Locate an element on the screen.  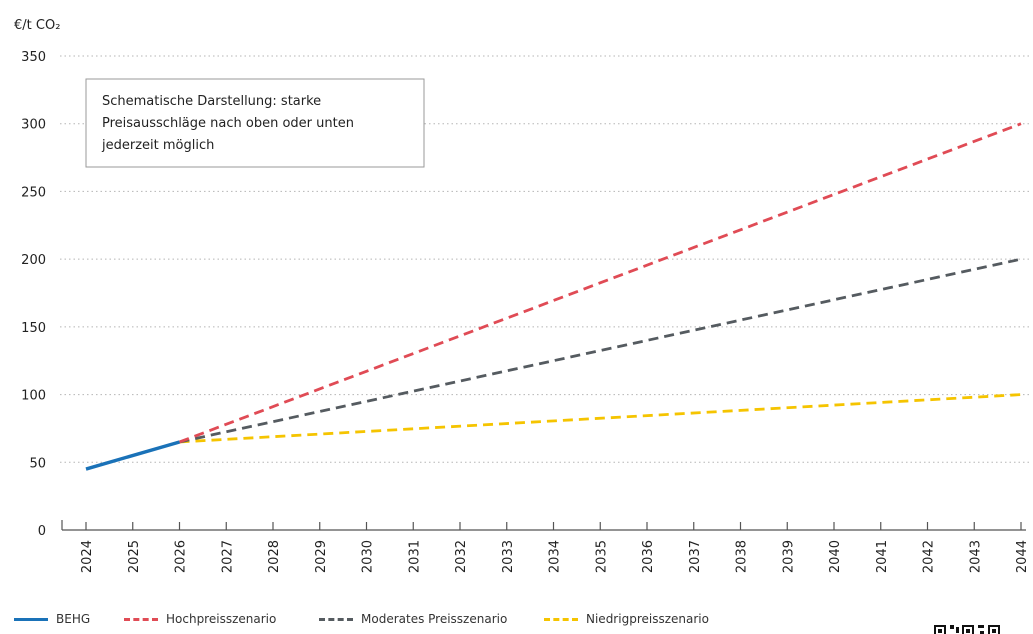
annotation-frame is located at coordinates (255, 123).